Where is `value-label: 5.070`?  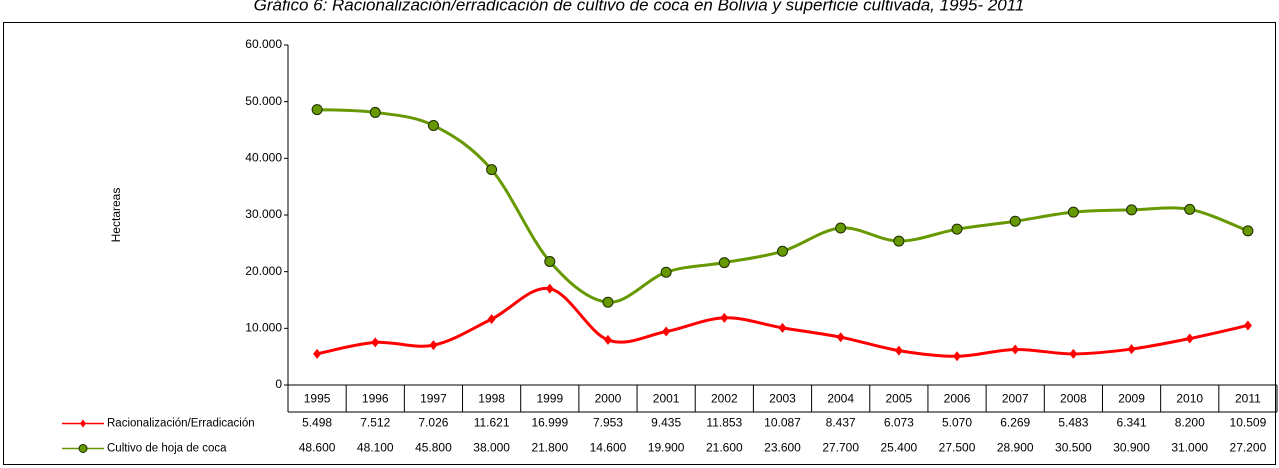 value-label: 5.070 is located at coordinates (957, 423).